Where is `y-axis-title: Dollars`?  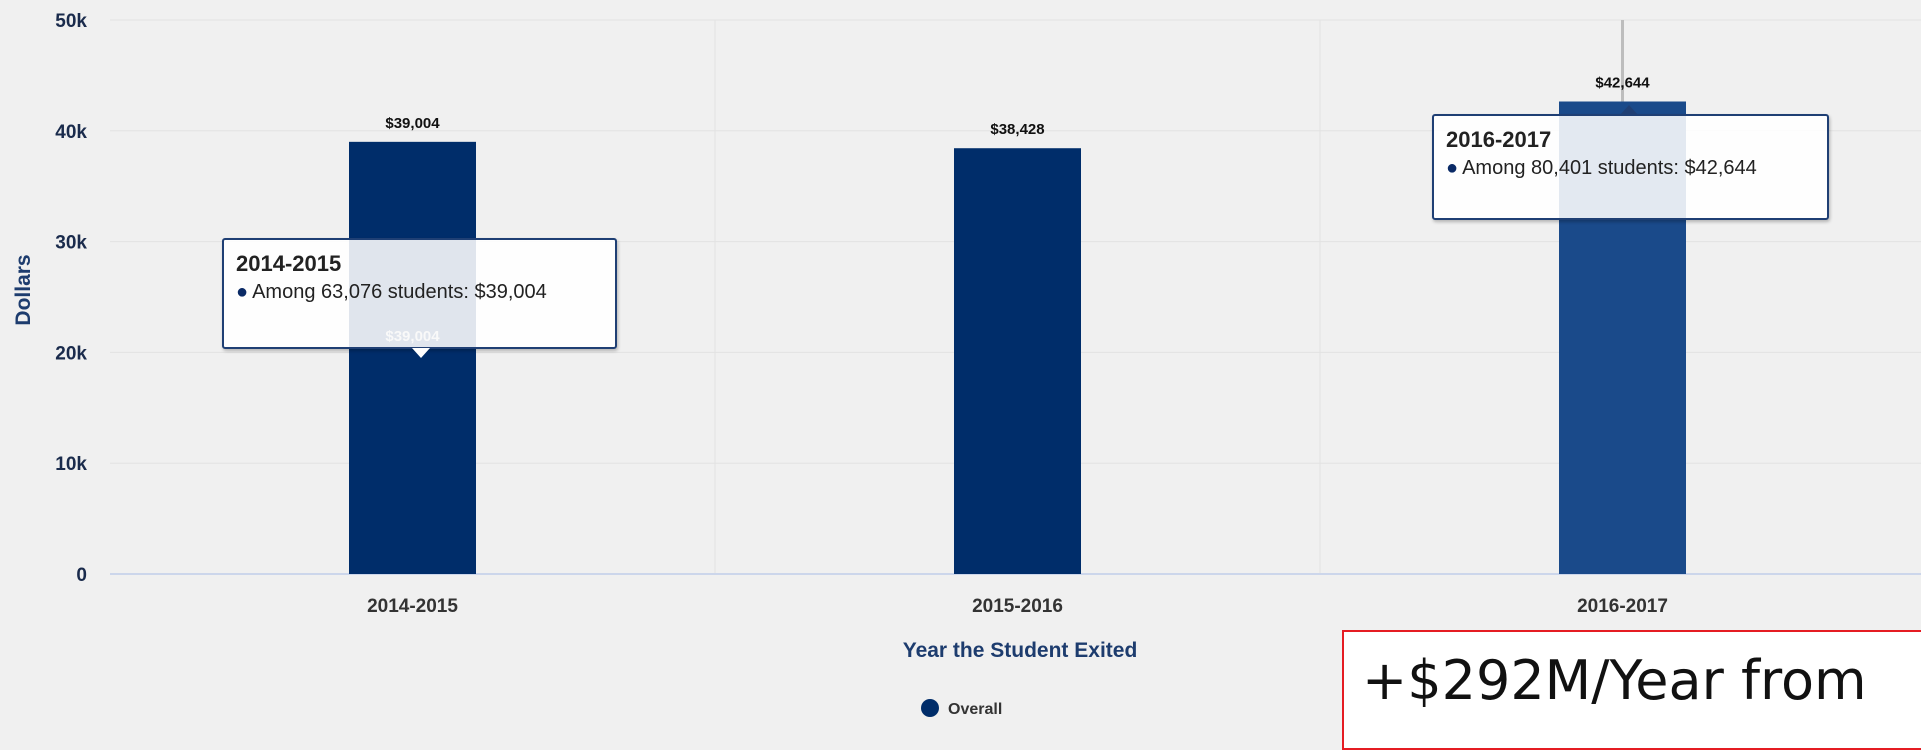 y-axis-title: Dollars is located at coordinates (23, 289).